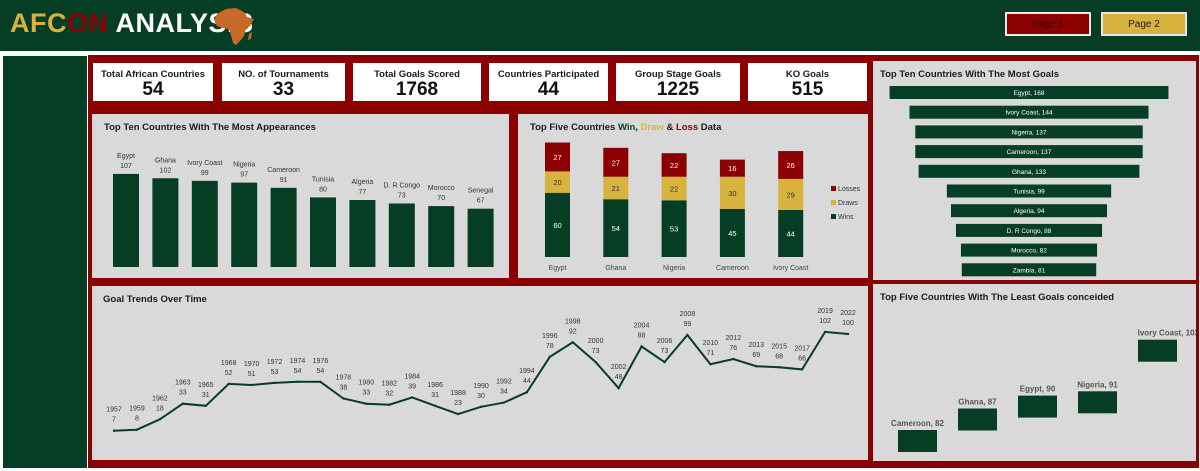 This screenshot has width=1200, height=471. Describe the element at coordinates (362, 233) in the screenshot. I see `bar-algeria` at that location.